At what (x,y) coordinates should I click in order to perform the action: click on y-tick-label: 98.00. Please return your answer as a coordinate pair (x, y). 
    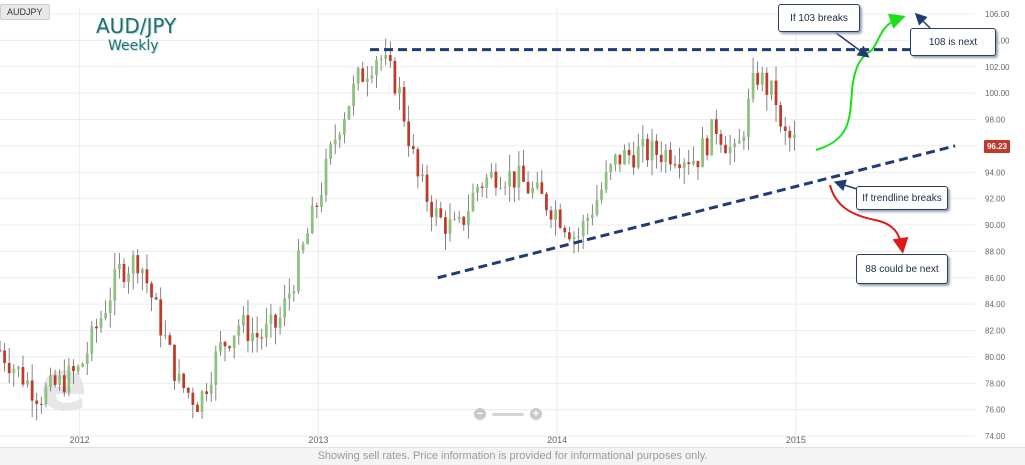
    Looking at the image, I should click on (995, 120).